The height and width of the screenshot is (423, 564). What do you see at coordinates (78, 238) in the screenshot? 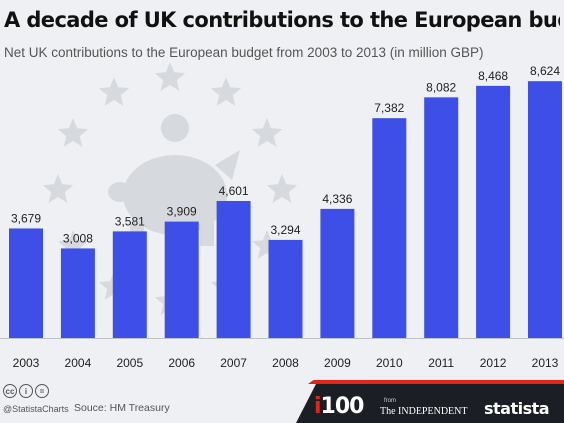
I see `value-label: 3,008` at bounding box center [78, 238].